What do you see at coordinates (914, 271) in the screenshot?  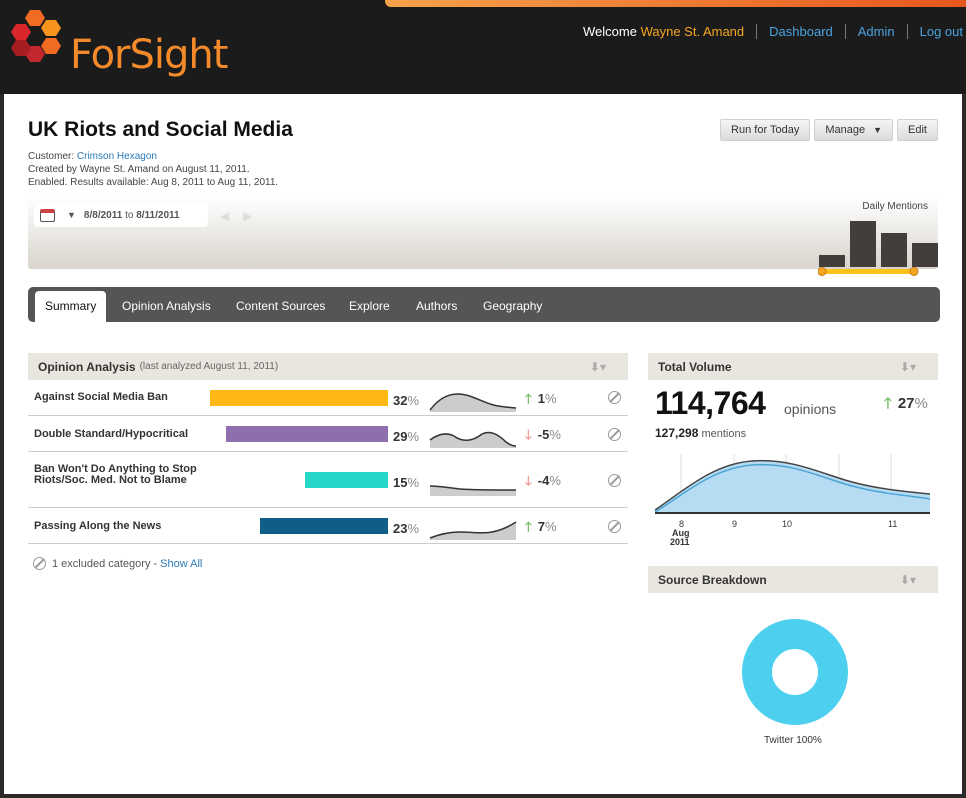 I see `range-handle-right` at bounding box center [914, 271].